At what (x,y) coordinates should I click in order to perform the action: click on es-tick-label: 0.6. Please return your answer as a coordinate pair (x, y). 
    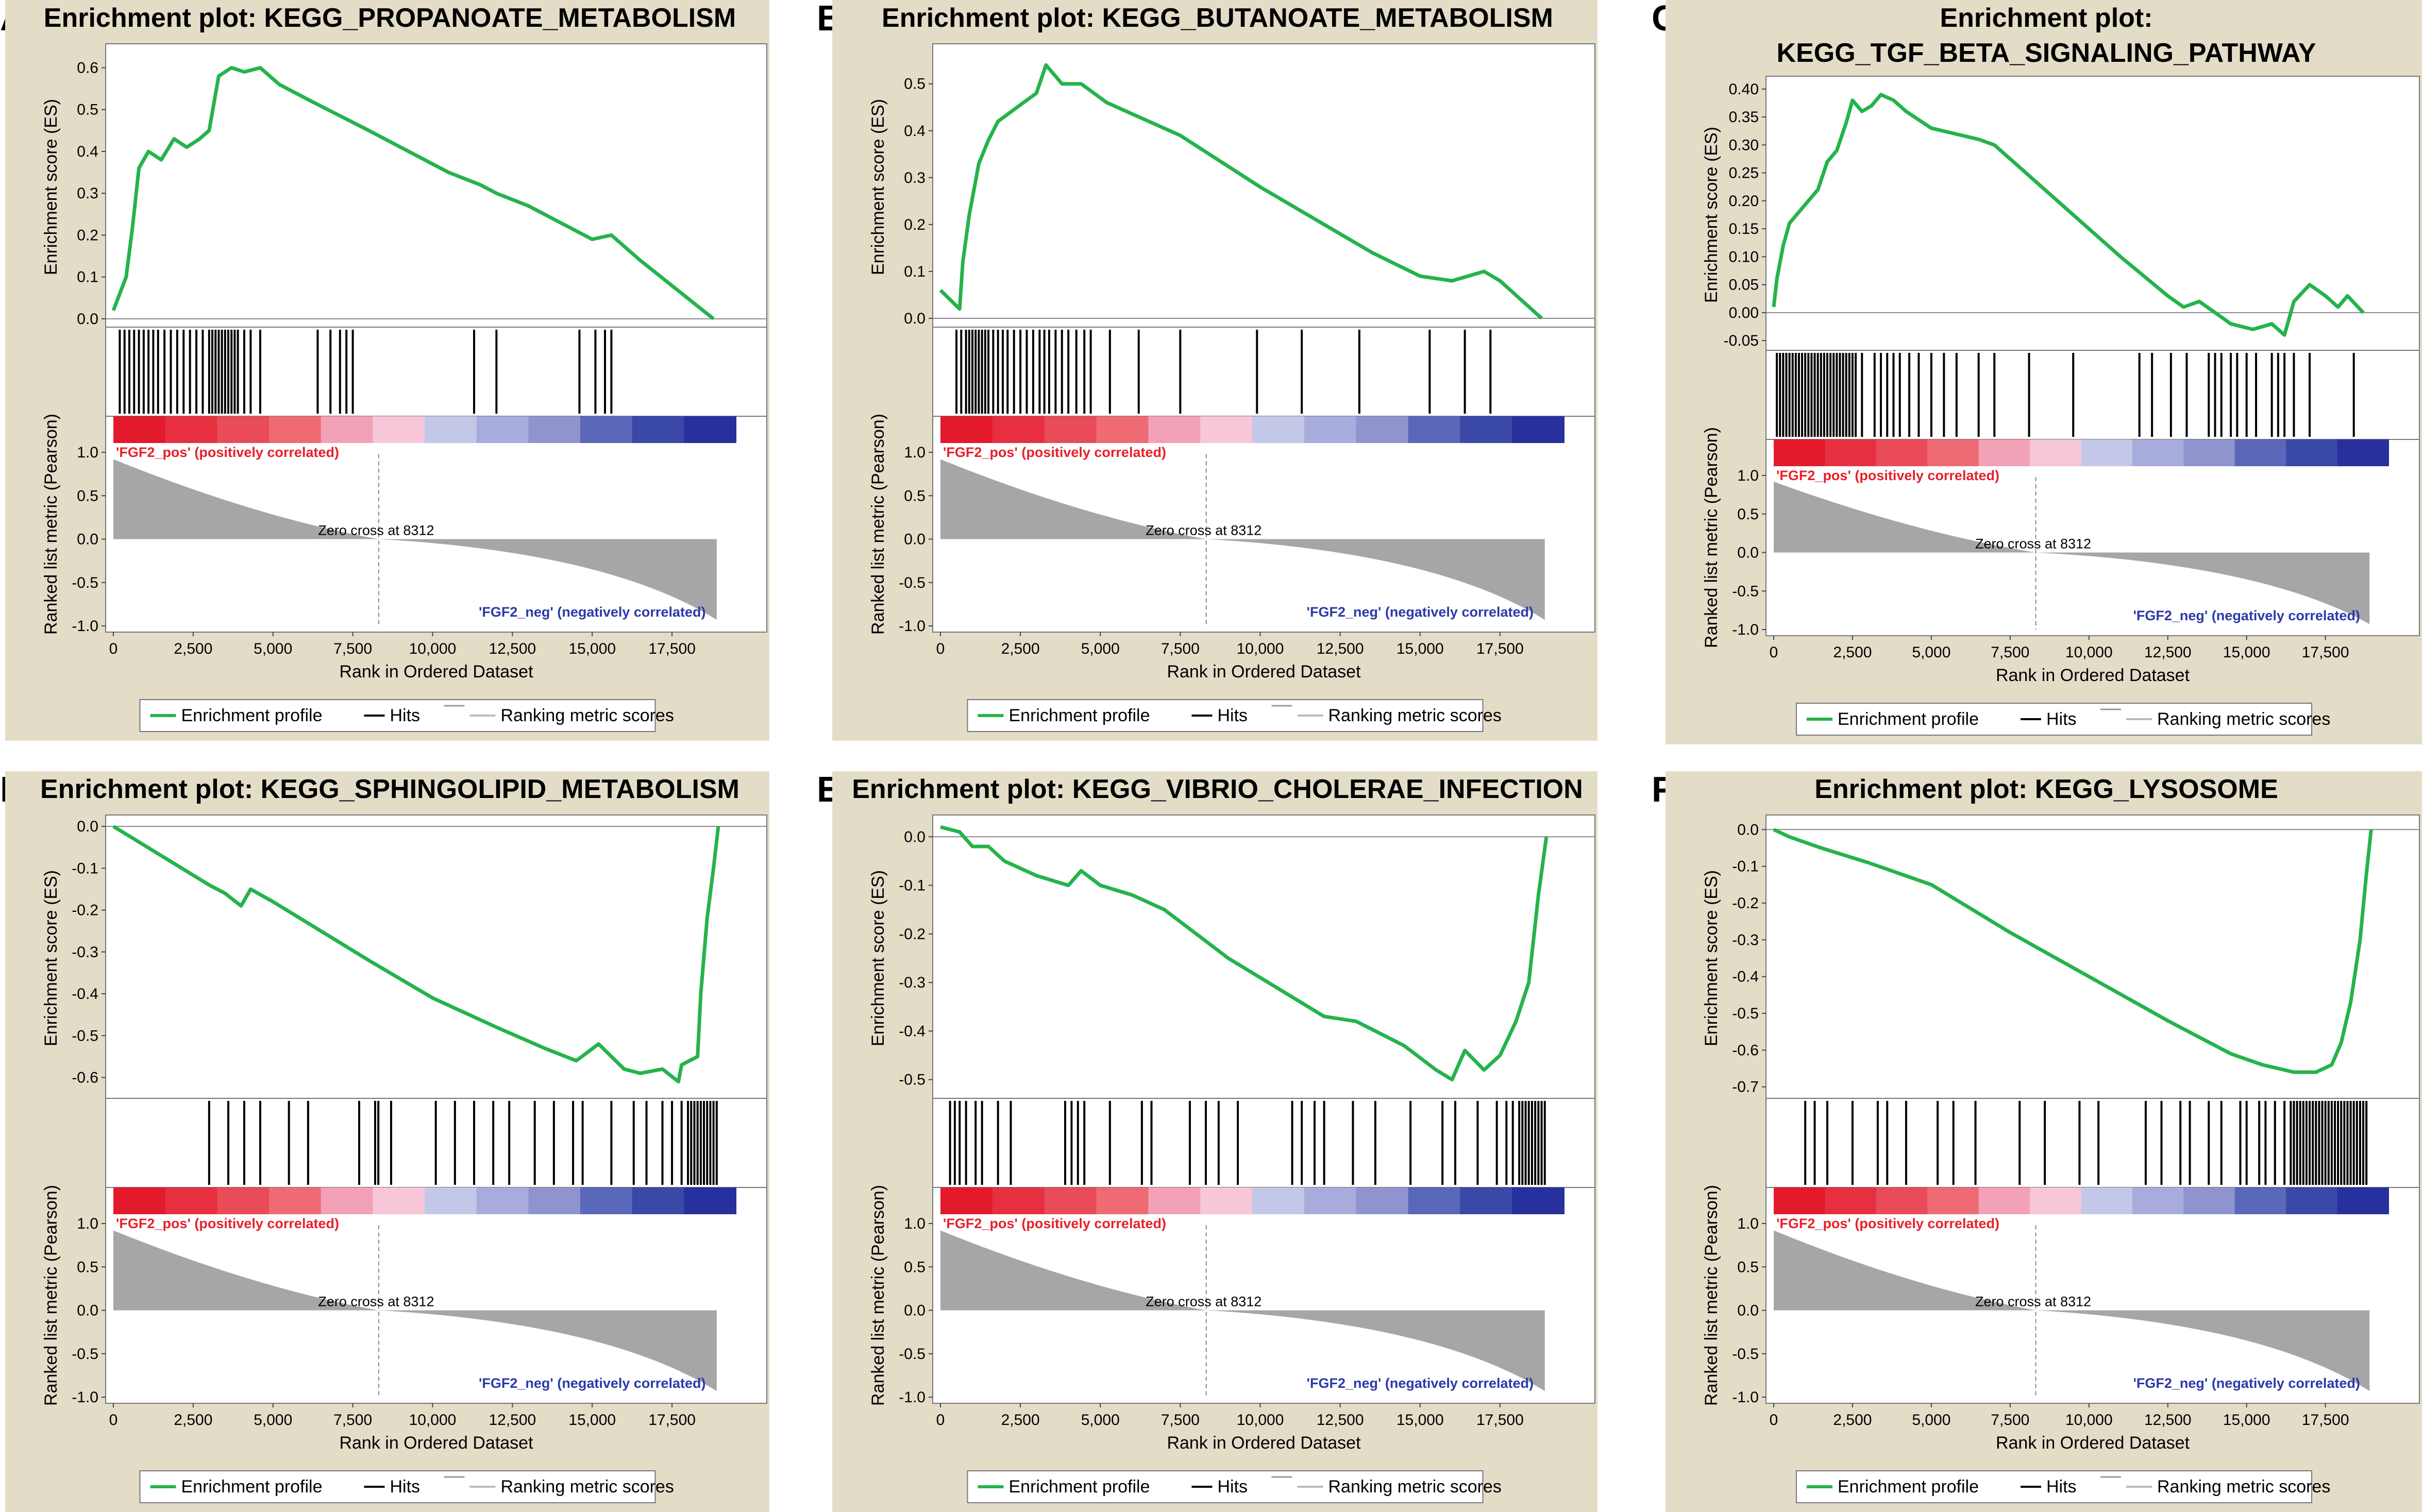
    Looking at the image, I should click on (87, 67).